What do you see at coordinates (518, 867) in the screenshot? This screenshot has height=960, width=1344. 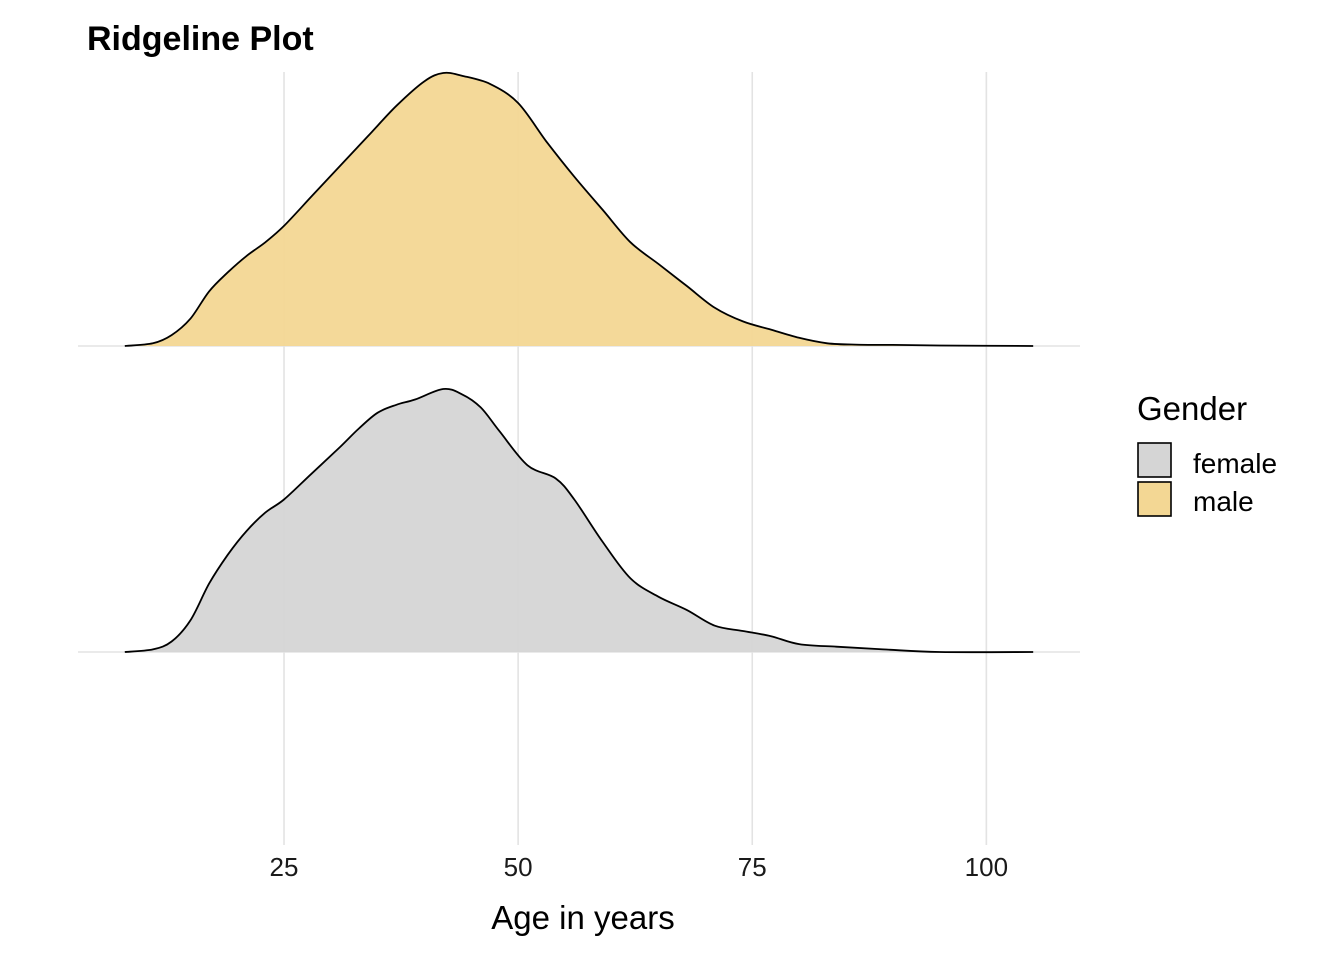 I see `x-tick-label-50: 50` at bounding box center [518, 867].